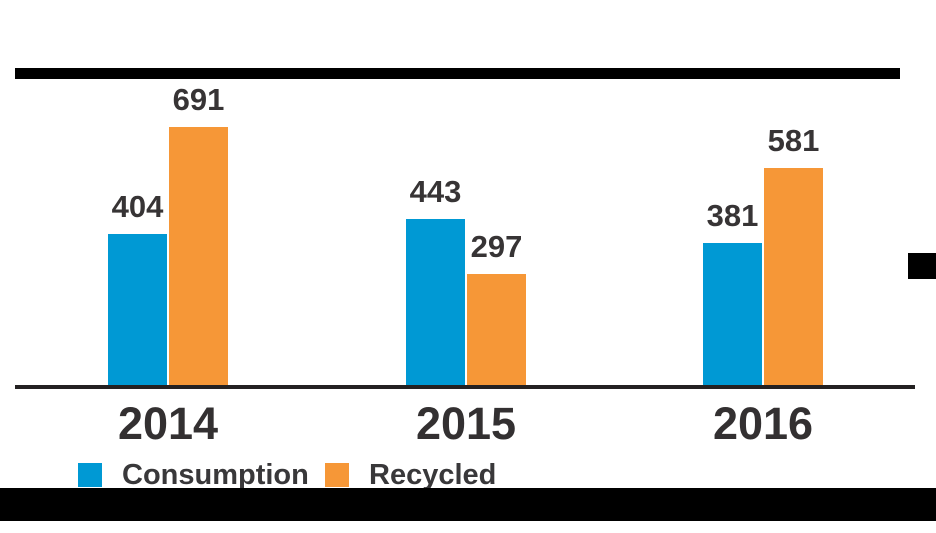 The height and width of the screenshot is (533, 936). Describe the element at coordinates (732, 314) in the screenshot. I see `bar-consumption-2016` at that location.